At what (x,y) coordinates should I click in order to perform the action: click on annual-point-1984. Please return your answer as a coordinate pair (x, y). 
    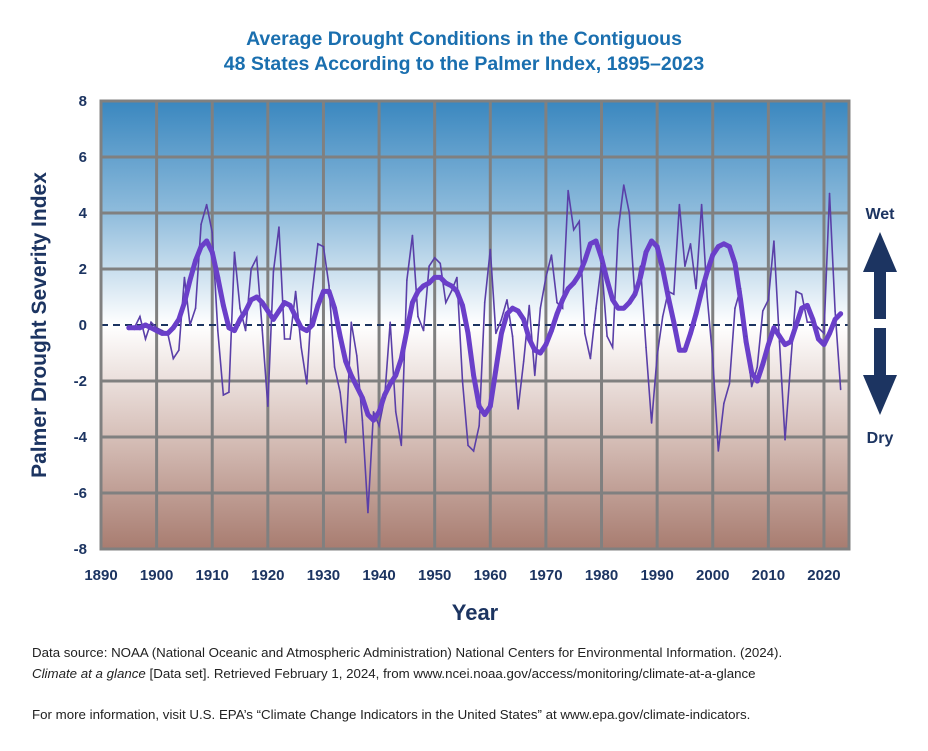
    Looking at the image, I should click on (623, 185).